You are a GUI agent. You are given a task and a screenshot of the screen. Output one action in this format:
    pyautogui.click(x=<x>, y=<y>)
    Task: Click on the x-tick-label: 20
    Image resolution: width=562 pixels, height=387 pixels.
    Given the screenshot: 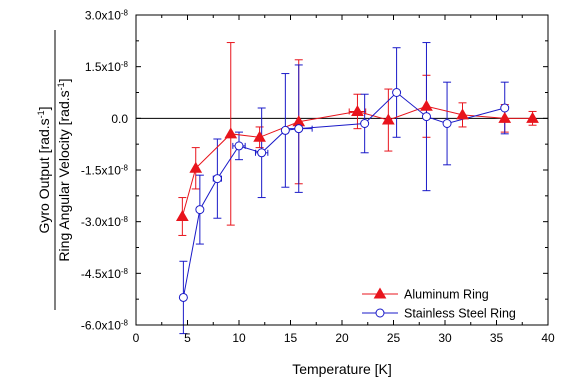 What is the action you would take?
    pyautogui.click(x=342, y=338)
    